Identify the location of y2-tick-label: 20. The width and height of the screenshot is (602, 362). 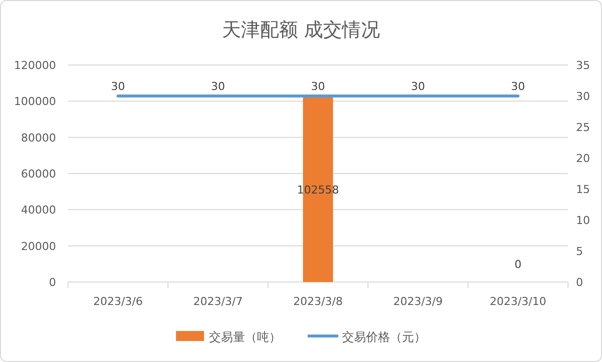
(583, 158).